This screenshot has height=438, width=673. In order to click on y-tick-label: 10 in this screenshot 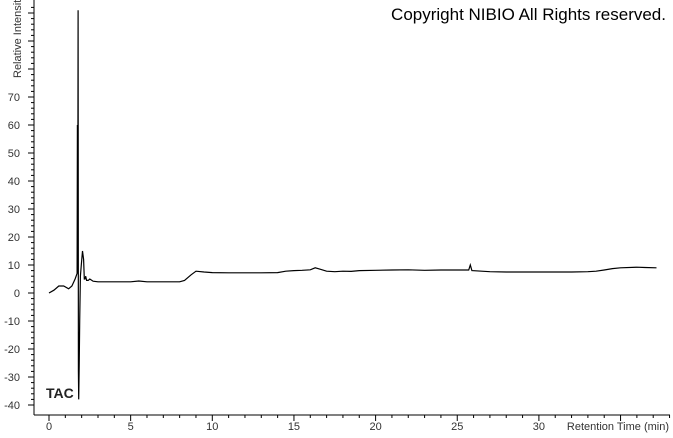, I will do `click(14, 266)`.